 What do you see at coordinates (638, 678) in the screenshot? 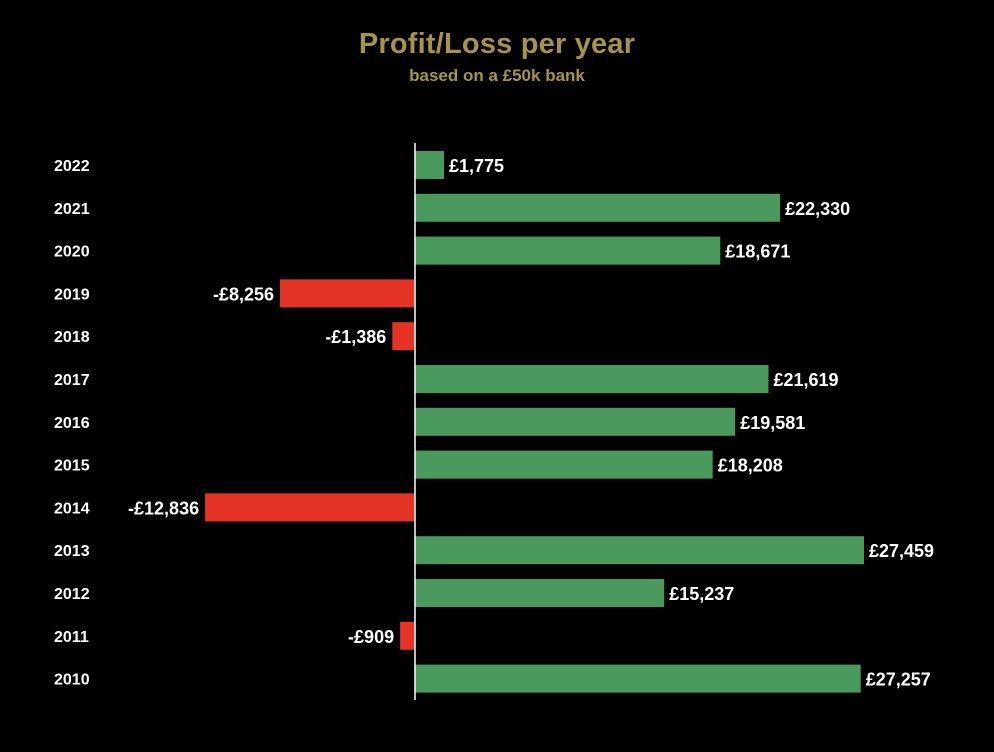
I see `bar-2010` at bounding box center [638, 678].